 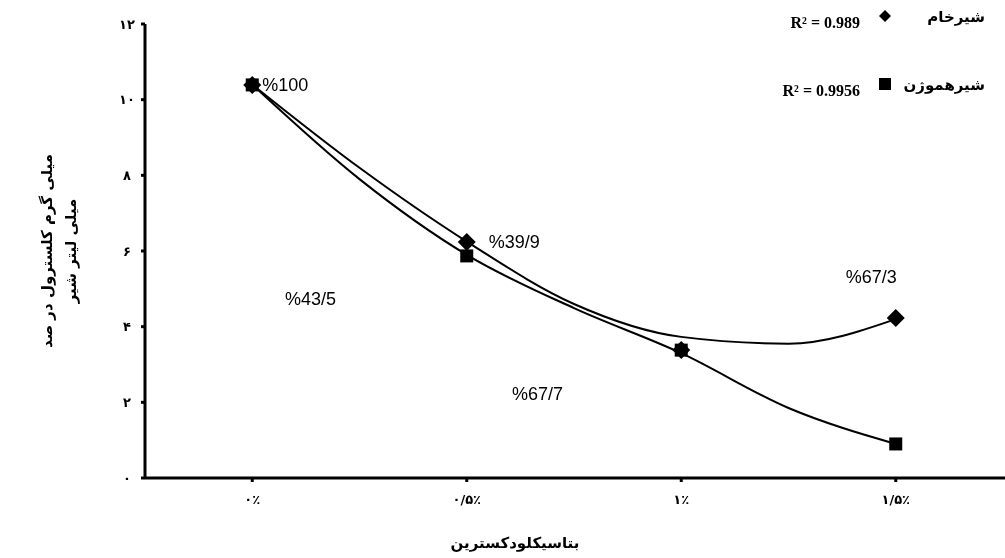 What do you see at coordinates (127, 478) in the screenshot?
I see `y-tick-label: ۰` at bounding box center [127, 478].